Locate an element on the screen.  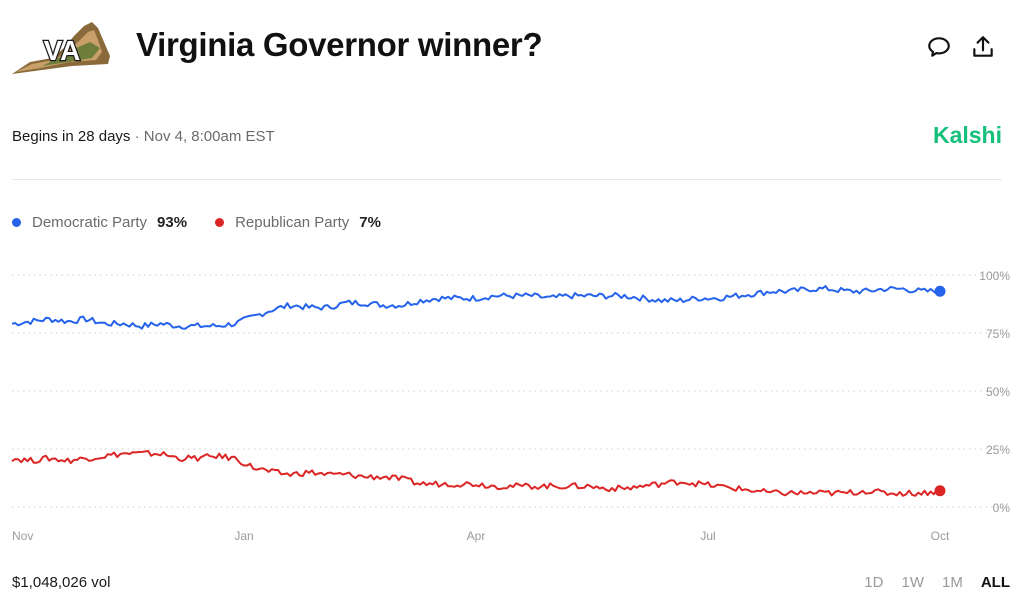
legend-pct-republican: 7% is located at coordinates (370, 222).